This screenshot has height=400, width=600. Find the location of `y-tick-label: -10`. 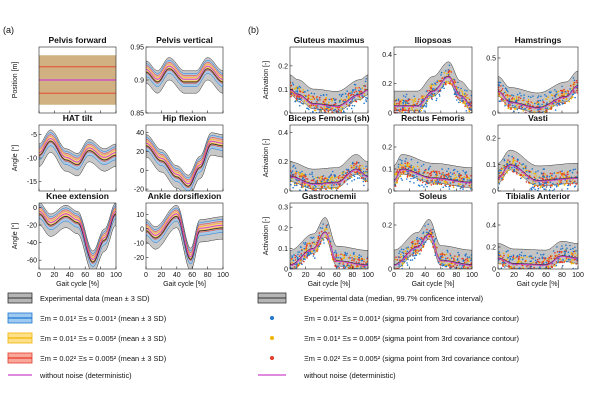

y-tick-label: -10 is located at coordinates (139, 244).